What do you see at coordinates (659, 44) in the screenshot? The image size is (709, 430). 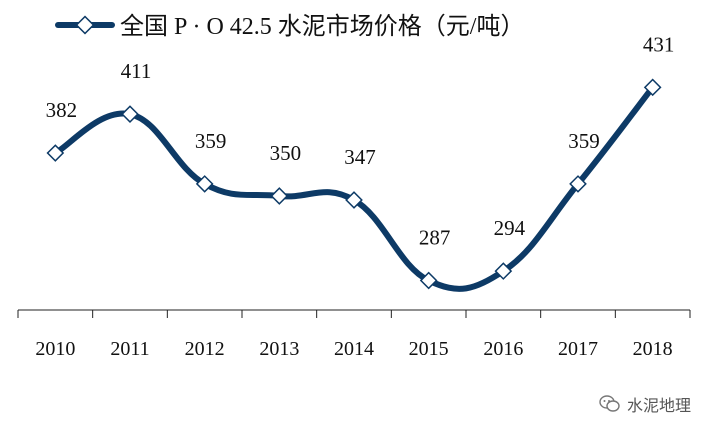 I see `data-label-2018: 431` at bounding box center [659, 44].